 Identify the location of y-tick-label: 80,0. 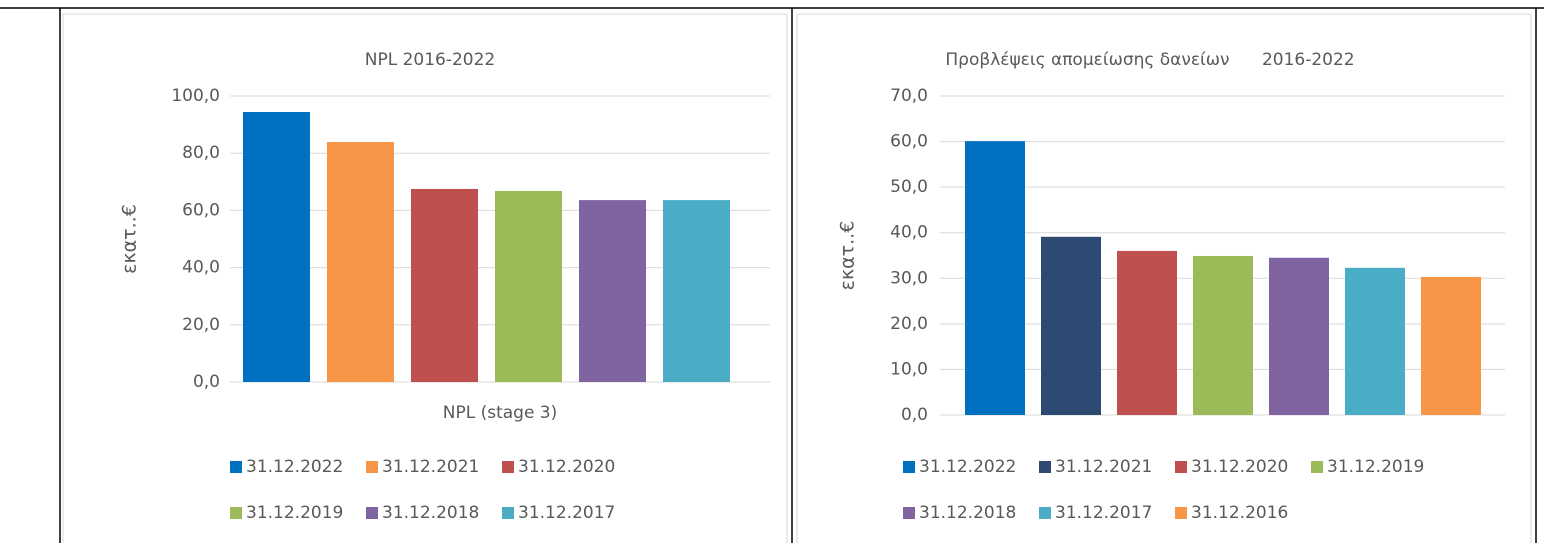
(201, 153).